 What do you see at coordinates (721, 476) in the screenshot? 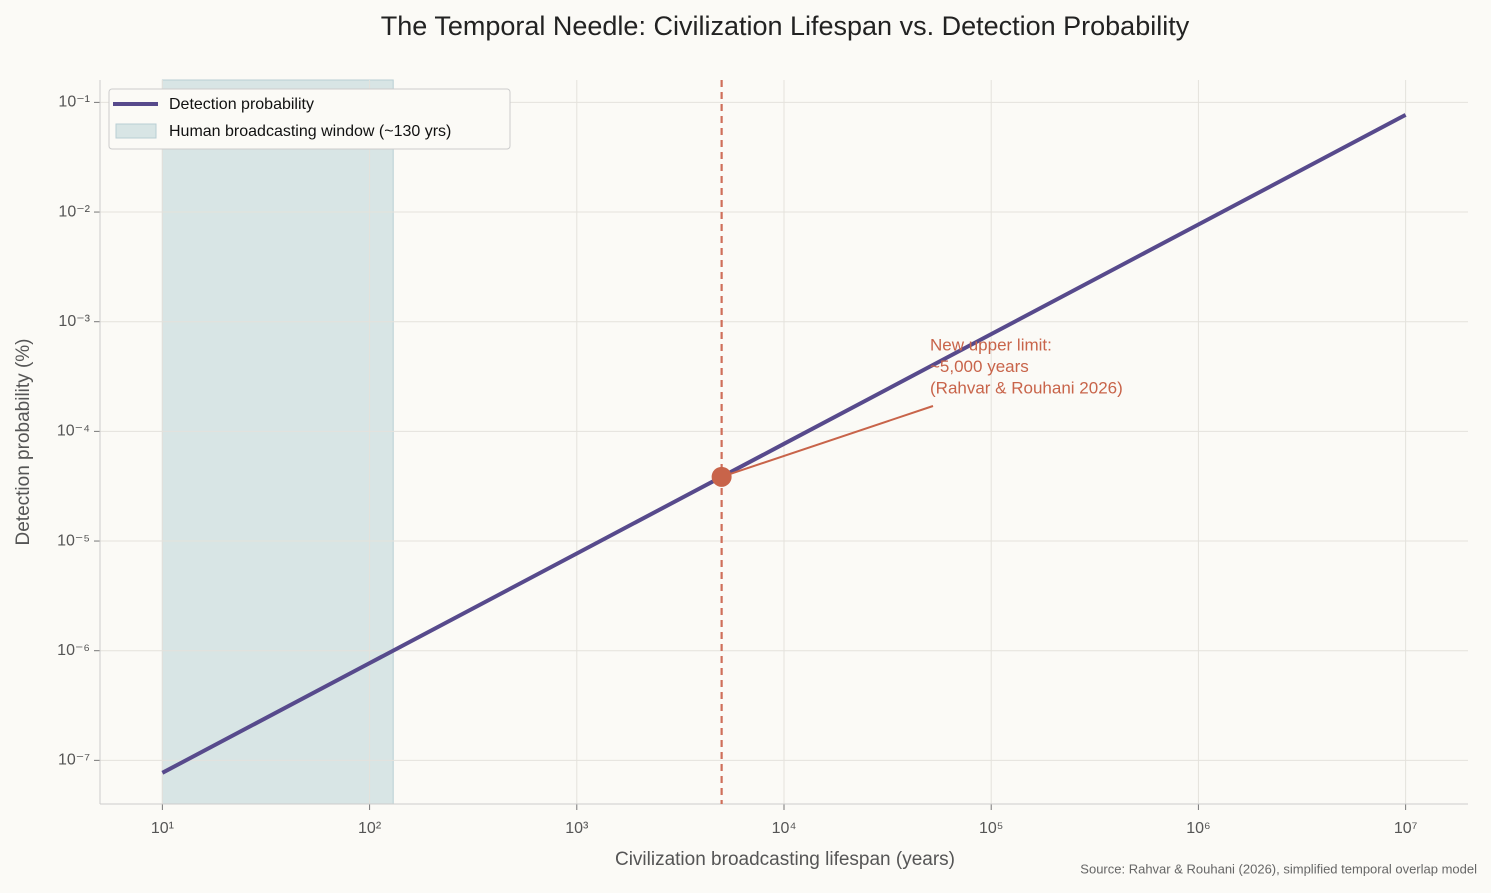
I see `highlight-point` at bounding box center [721, 476].